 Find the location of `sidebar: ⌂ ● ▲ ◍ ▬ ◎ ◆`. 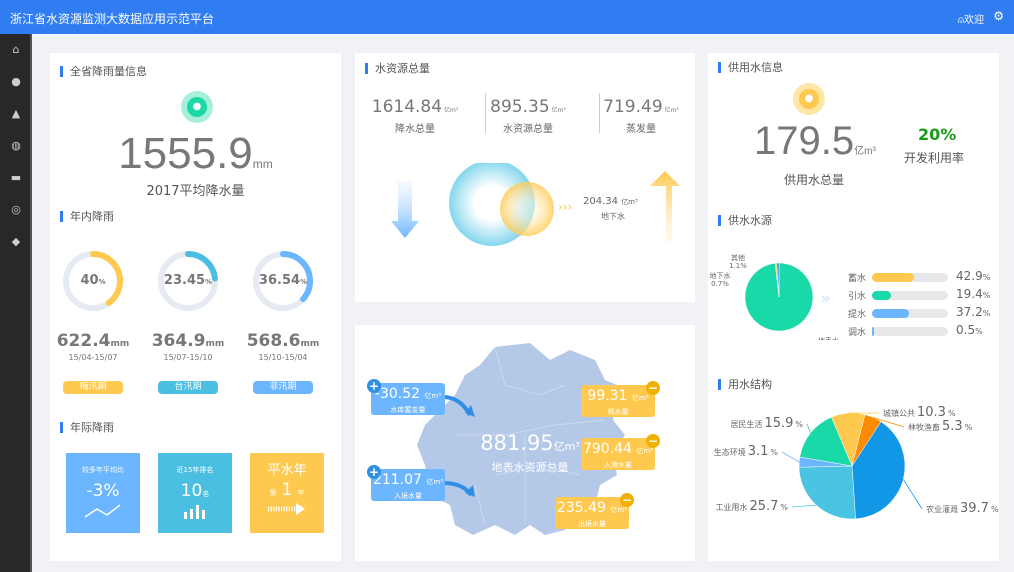

sidebar: ⌂ ● ▲ ◍ ▬ ◎ ◆ is located at coordinates (16, 303).